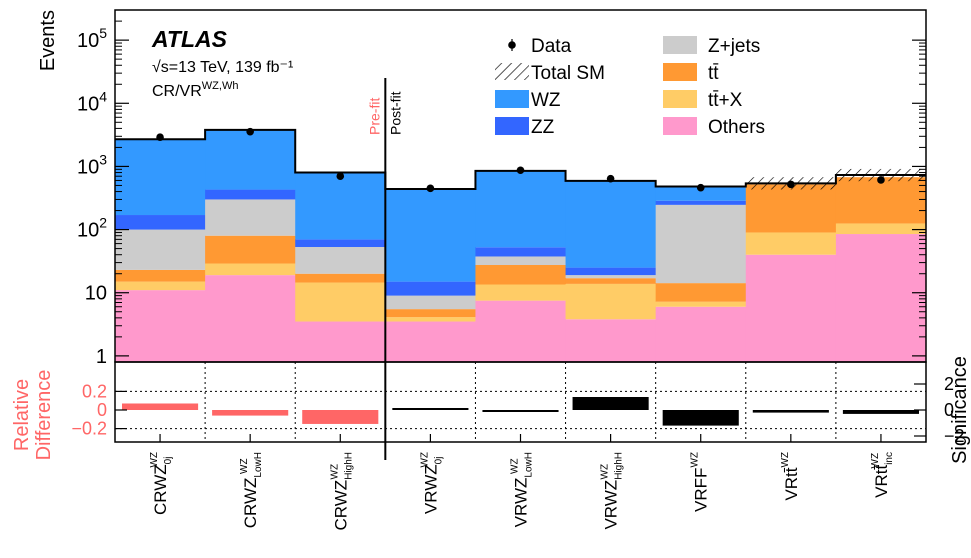  What do you see at coordinates (374, 116) in the screenshot?
I see `prefit-label: Pre-fit` at bounding box center [374, 116].